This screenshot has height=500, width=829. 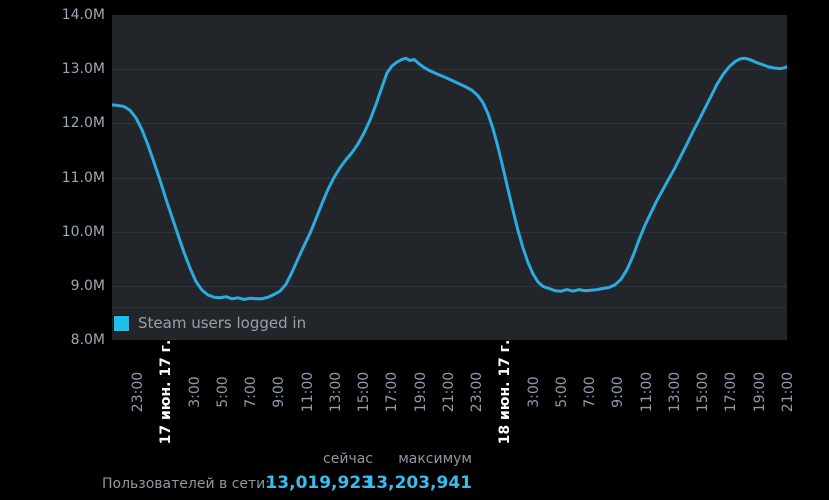 I want to click on x-time-label-18: 11:00, so click(x=647, y=392).